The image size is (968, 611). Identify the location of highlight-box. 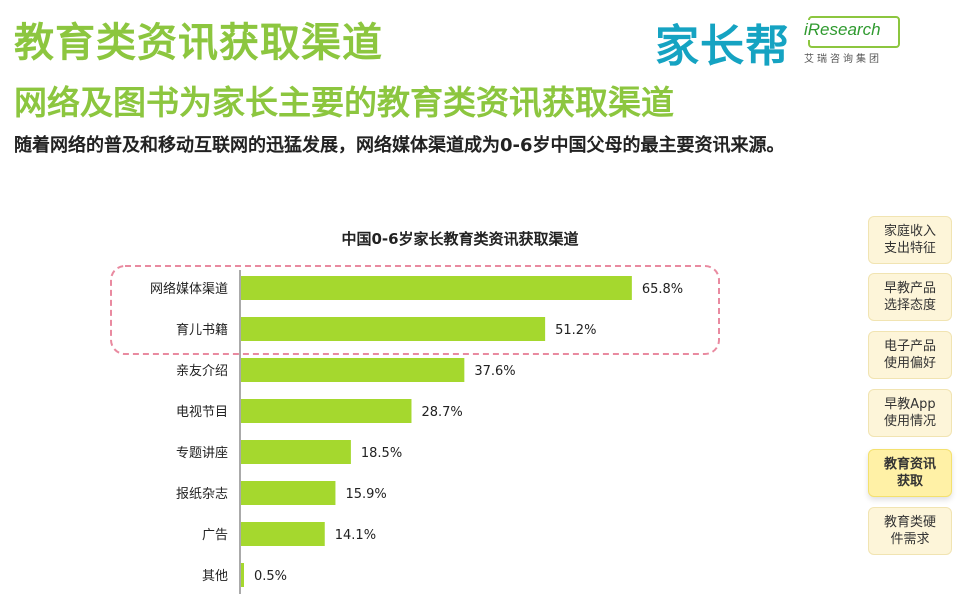
(415, 310).